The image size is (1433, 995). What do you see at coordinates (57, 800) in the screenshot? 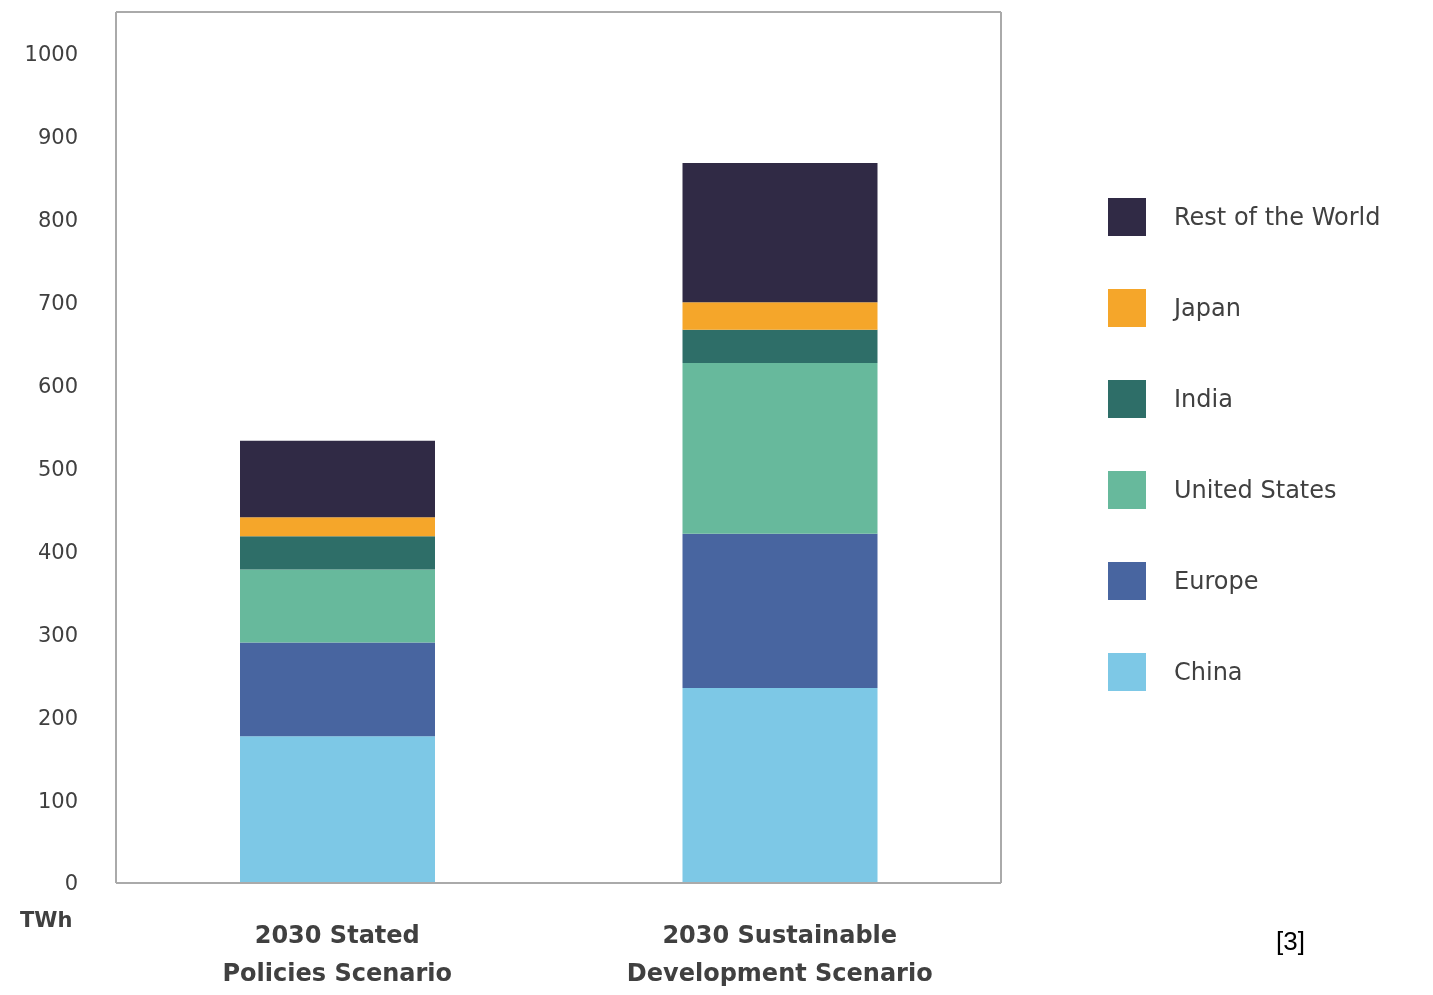
I see `y-tick-label: 100` at bounding box center [57, 800].